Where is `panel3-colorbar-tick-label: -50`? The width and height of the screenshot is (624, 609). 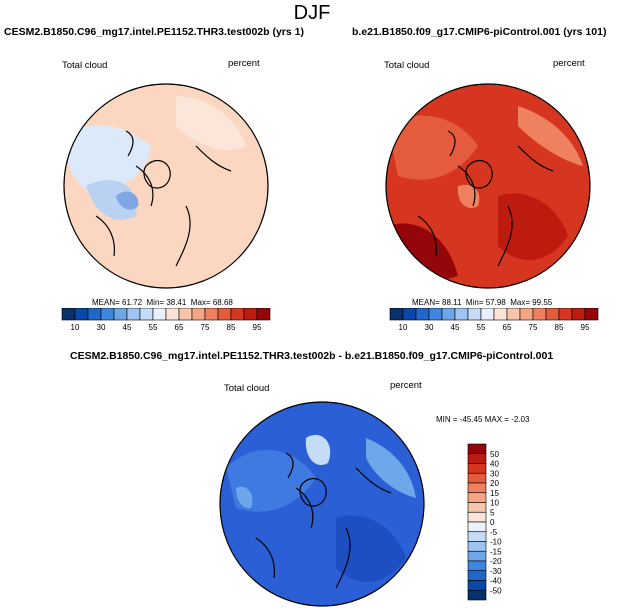
panel3-colorbar-tick-label: -50 is located at coordinates (496, 590).